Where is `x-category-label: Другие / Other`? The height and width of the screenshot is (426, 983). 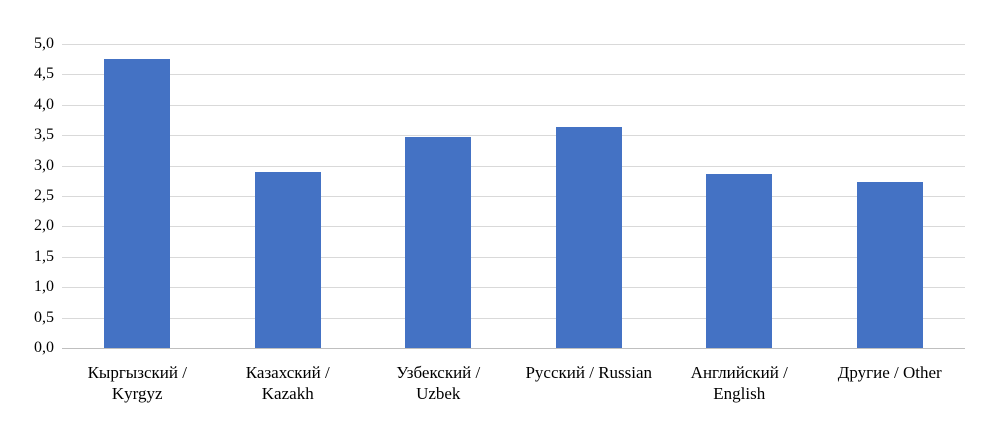 x-category-label: Другие / Other is located at coordinates (890, 383).